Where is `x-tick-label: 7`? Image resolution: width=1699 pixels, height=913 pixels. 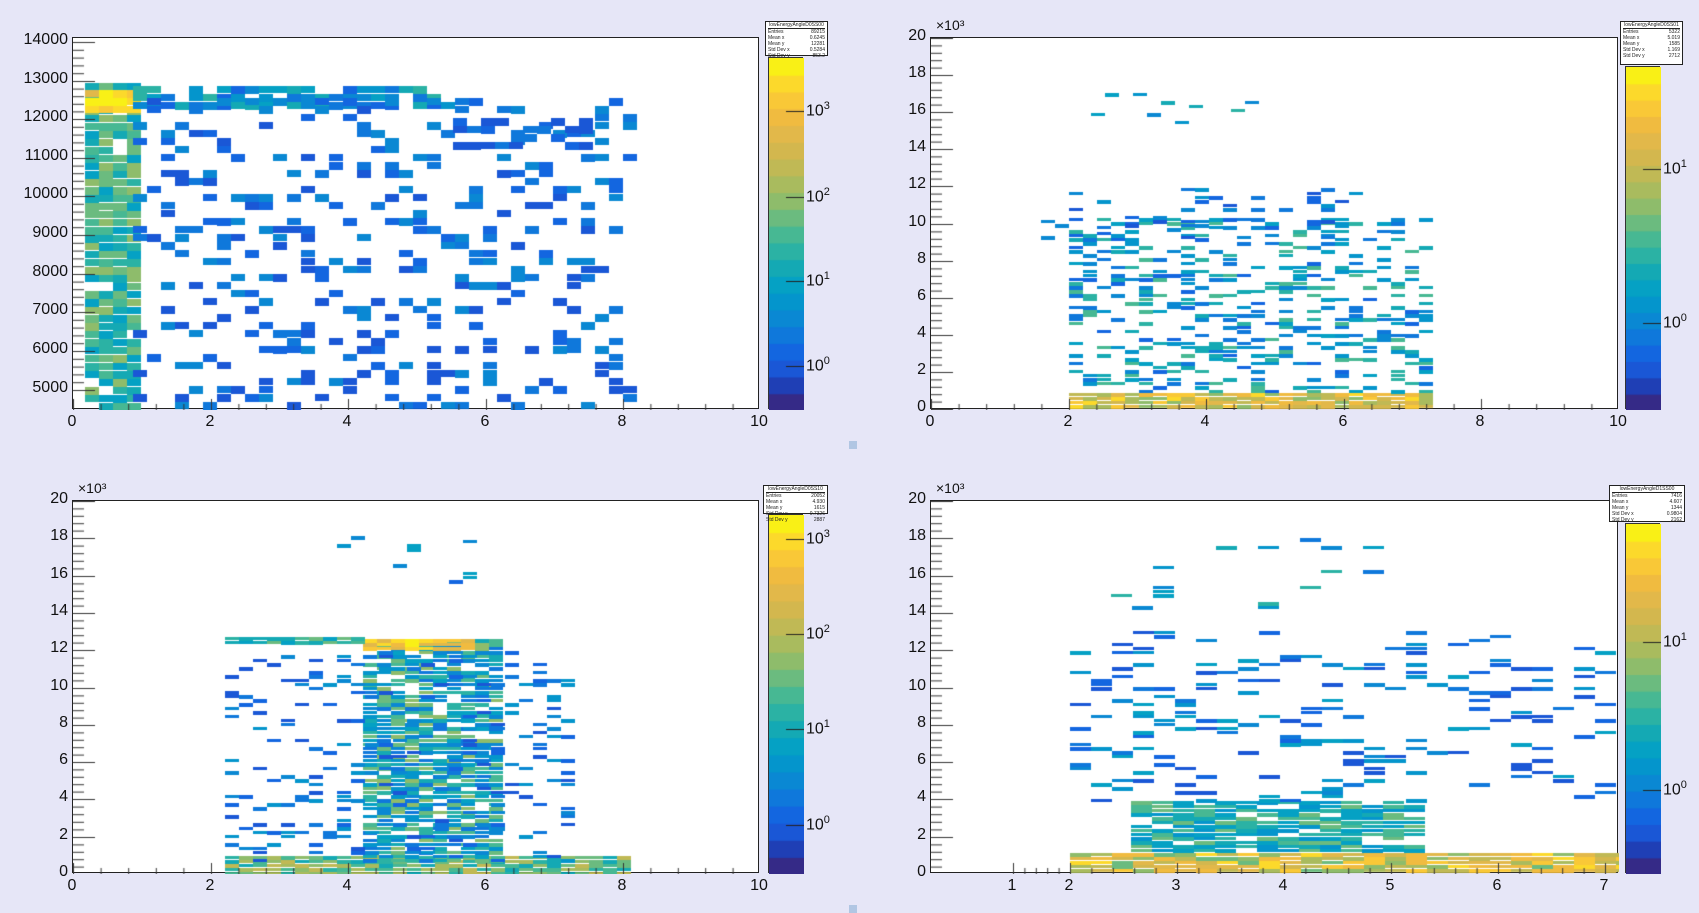
x-tick-label: 7 is located at coordinates (1604, 885).